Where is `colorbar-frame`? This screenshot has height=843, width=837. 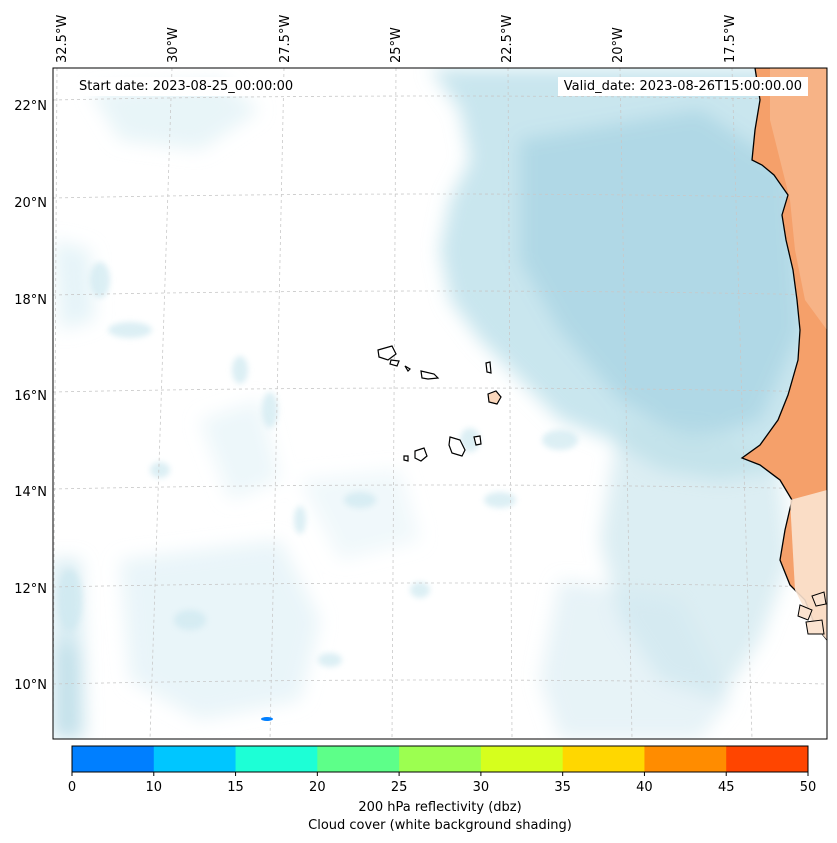 colorbar-frame is located at coordinates (440, 759).